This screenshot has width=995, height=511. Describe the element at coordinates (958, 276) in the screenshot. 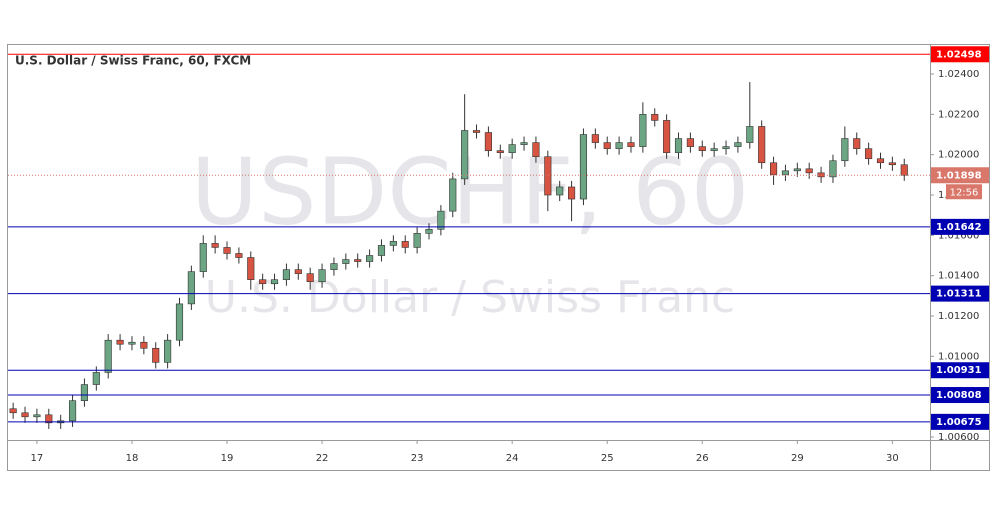

I see `y-tick-label: 1.01400` at that location.